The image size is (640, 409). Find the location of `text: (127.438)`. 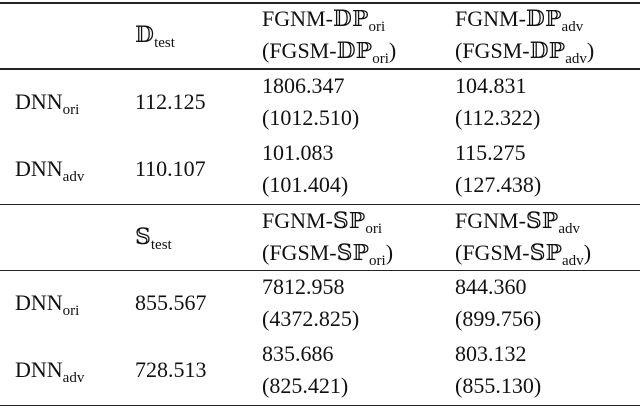

text: (127.438) is located at coordinates (498, 184).